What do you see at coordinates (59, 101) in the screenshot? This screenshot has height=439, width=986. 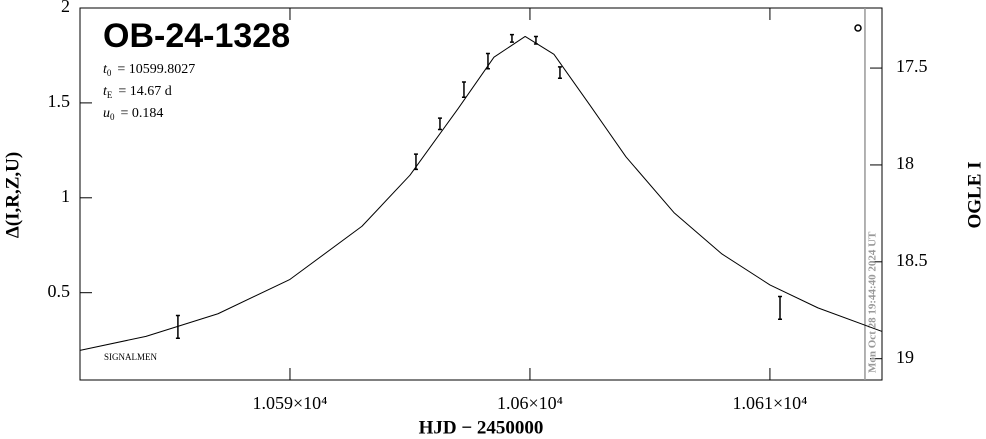 I see `y-tick-label: 1.5` at bounding box center [59, 101].